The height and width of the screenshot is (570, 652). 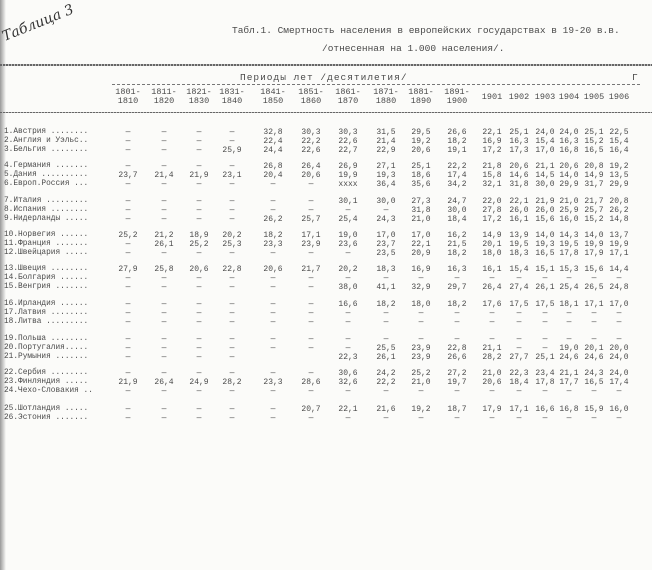 I want to click on row-label: 24.Чехо-Словакия .., so click(x=48, y=391).